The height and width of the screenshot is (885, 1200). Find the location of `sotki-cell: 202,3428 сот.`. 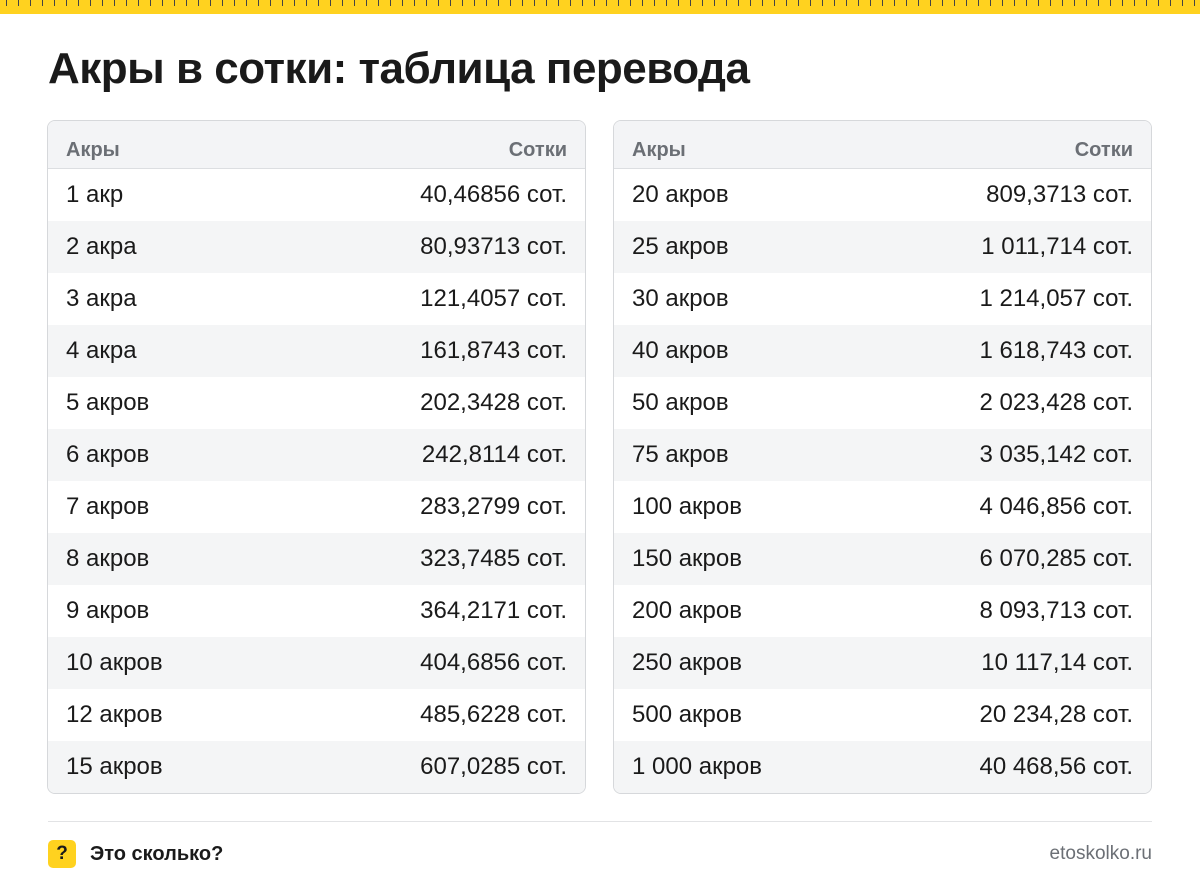

sotki-cell: 202,3428 сот. is located at coordinates (493, 402).